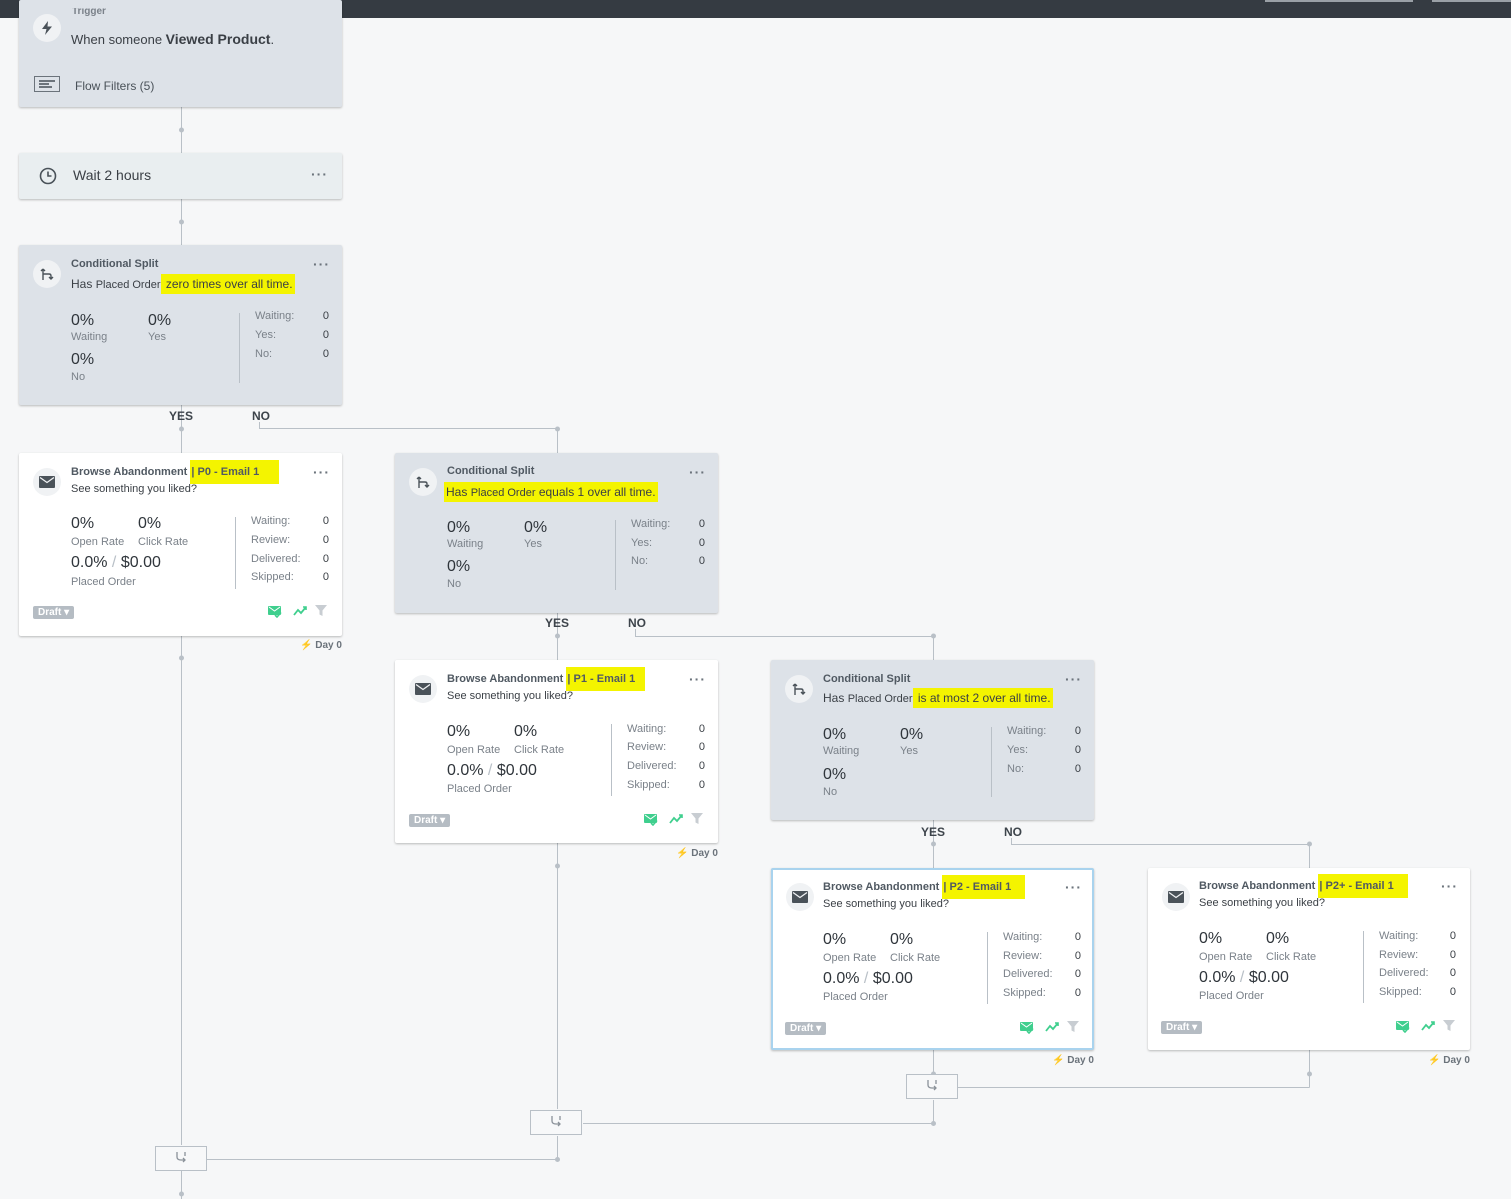 The height and width of the screenshot is (1199, 1511). I want to click on wait-menu-button: ···, so click(319, 174).